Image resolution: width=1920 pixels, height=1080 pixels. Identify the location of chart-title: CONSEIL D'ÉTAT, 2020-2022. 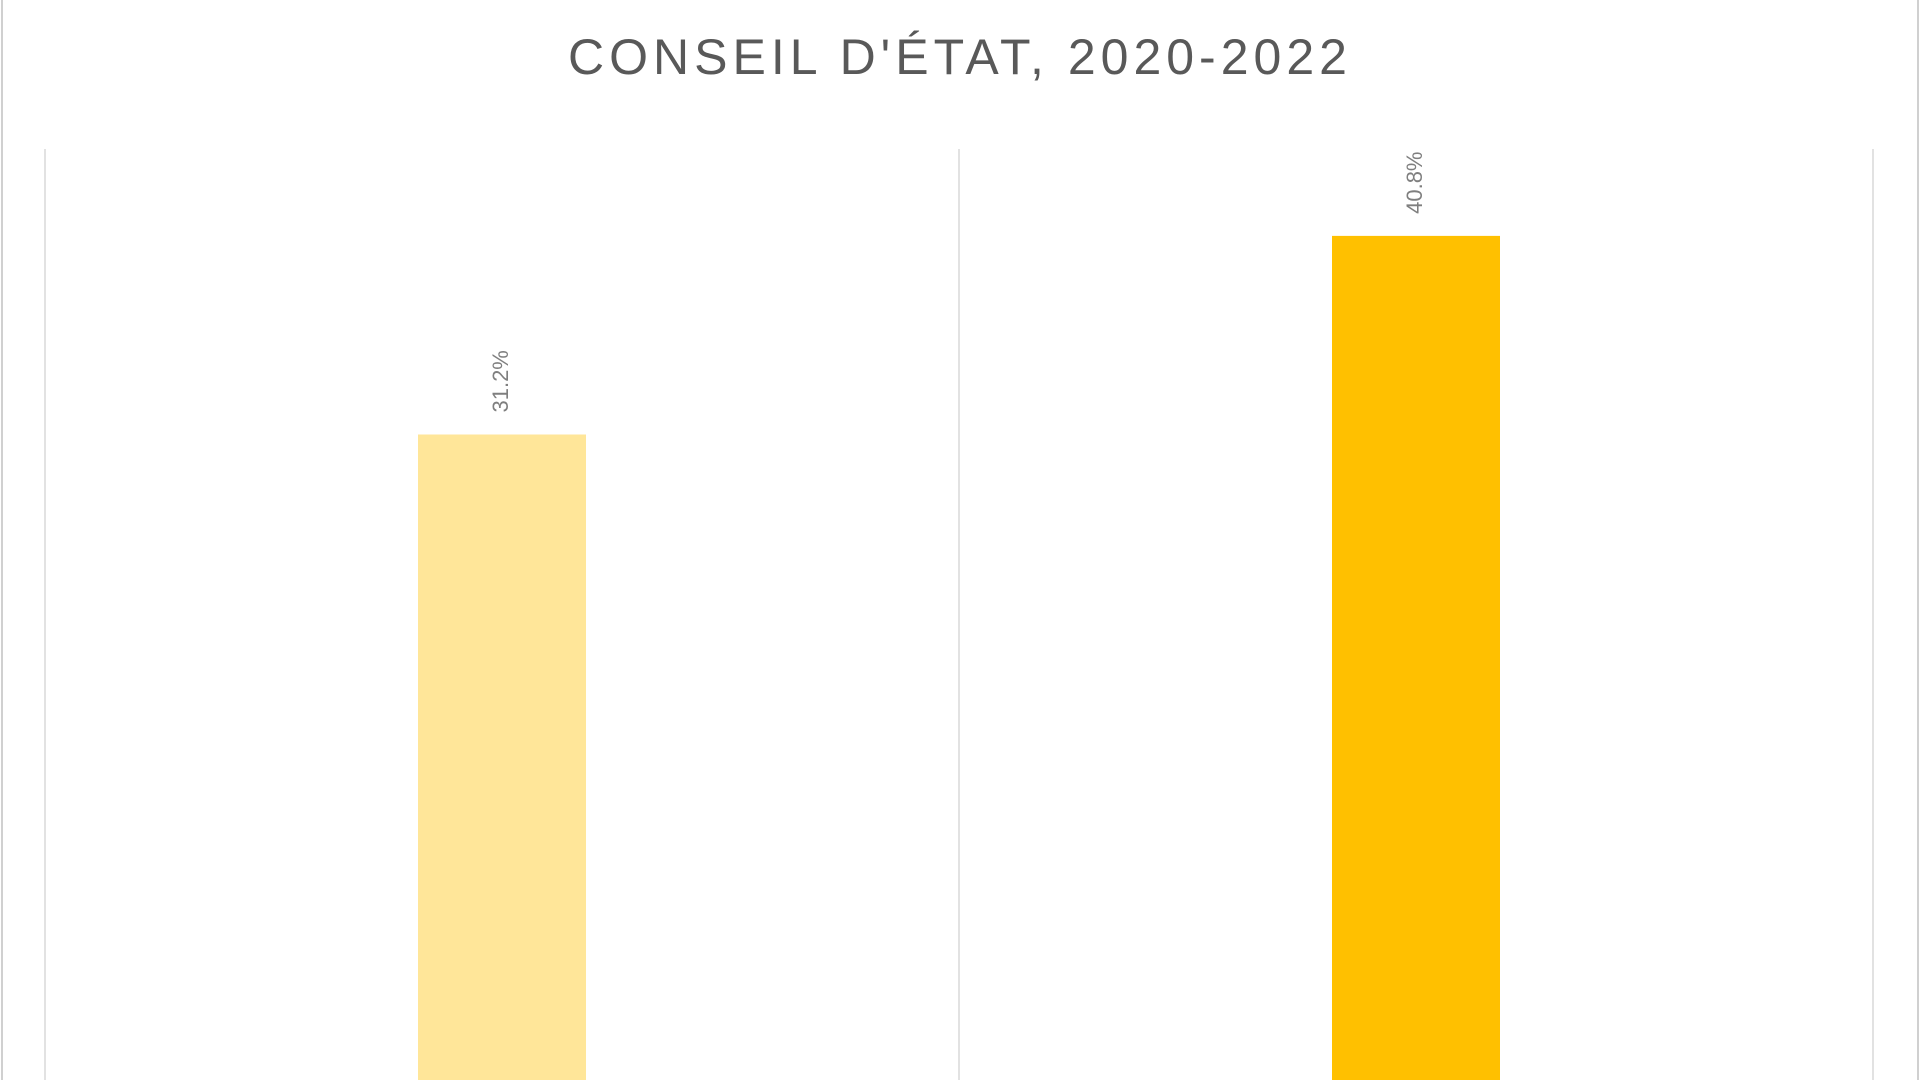
(960, 57).